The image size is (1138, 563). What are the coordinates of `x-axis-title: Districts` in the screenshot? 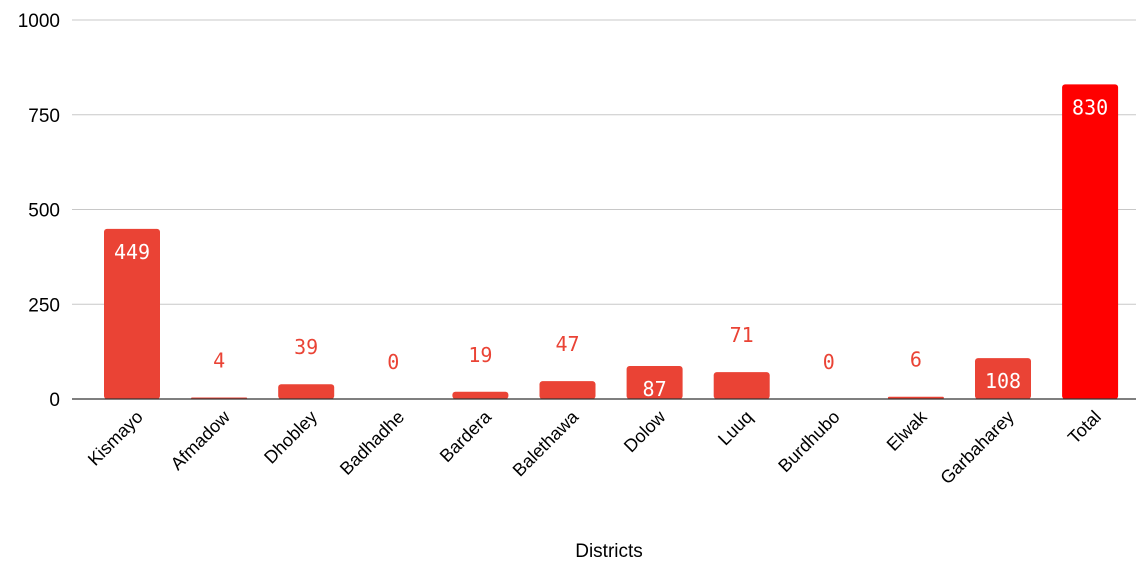 It's located at (609, 551).